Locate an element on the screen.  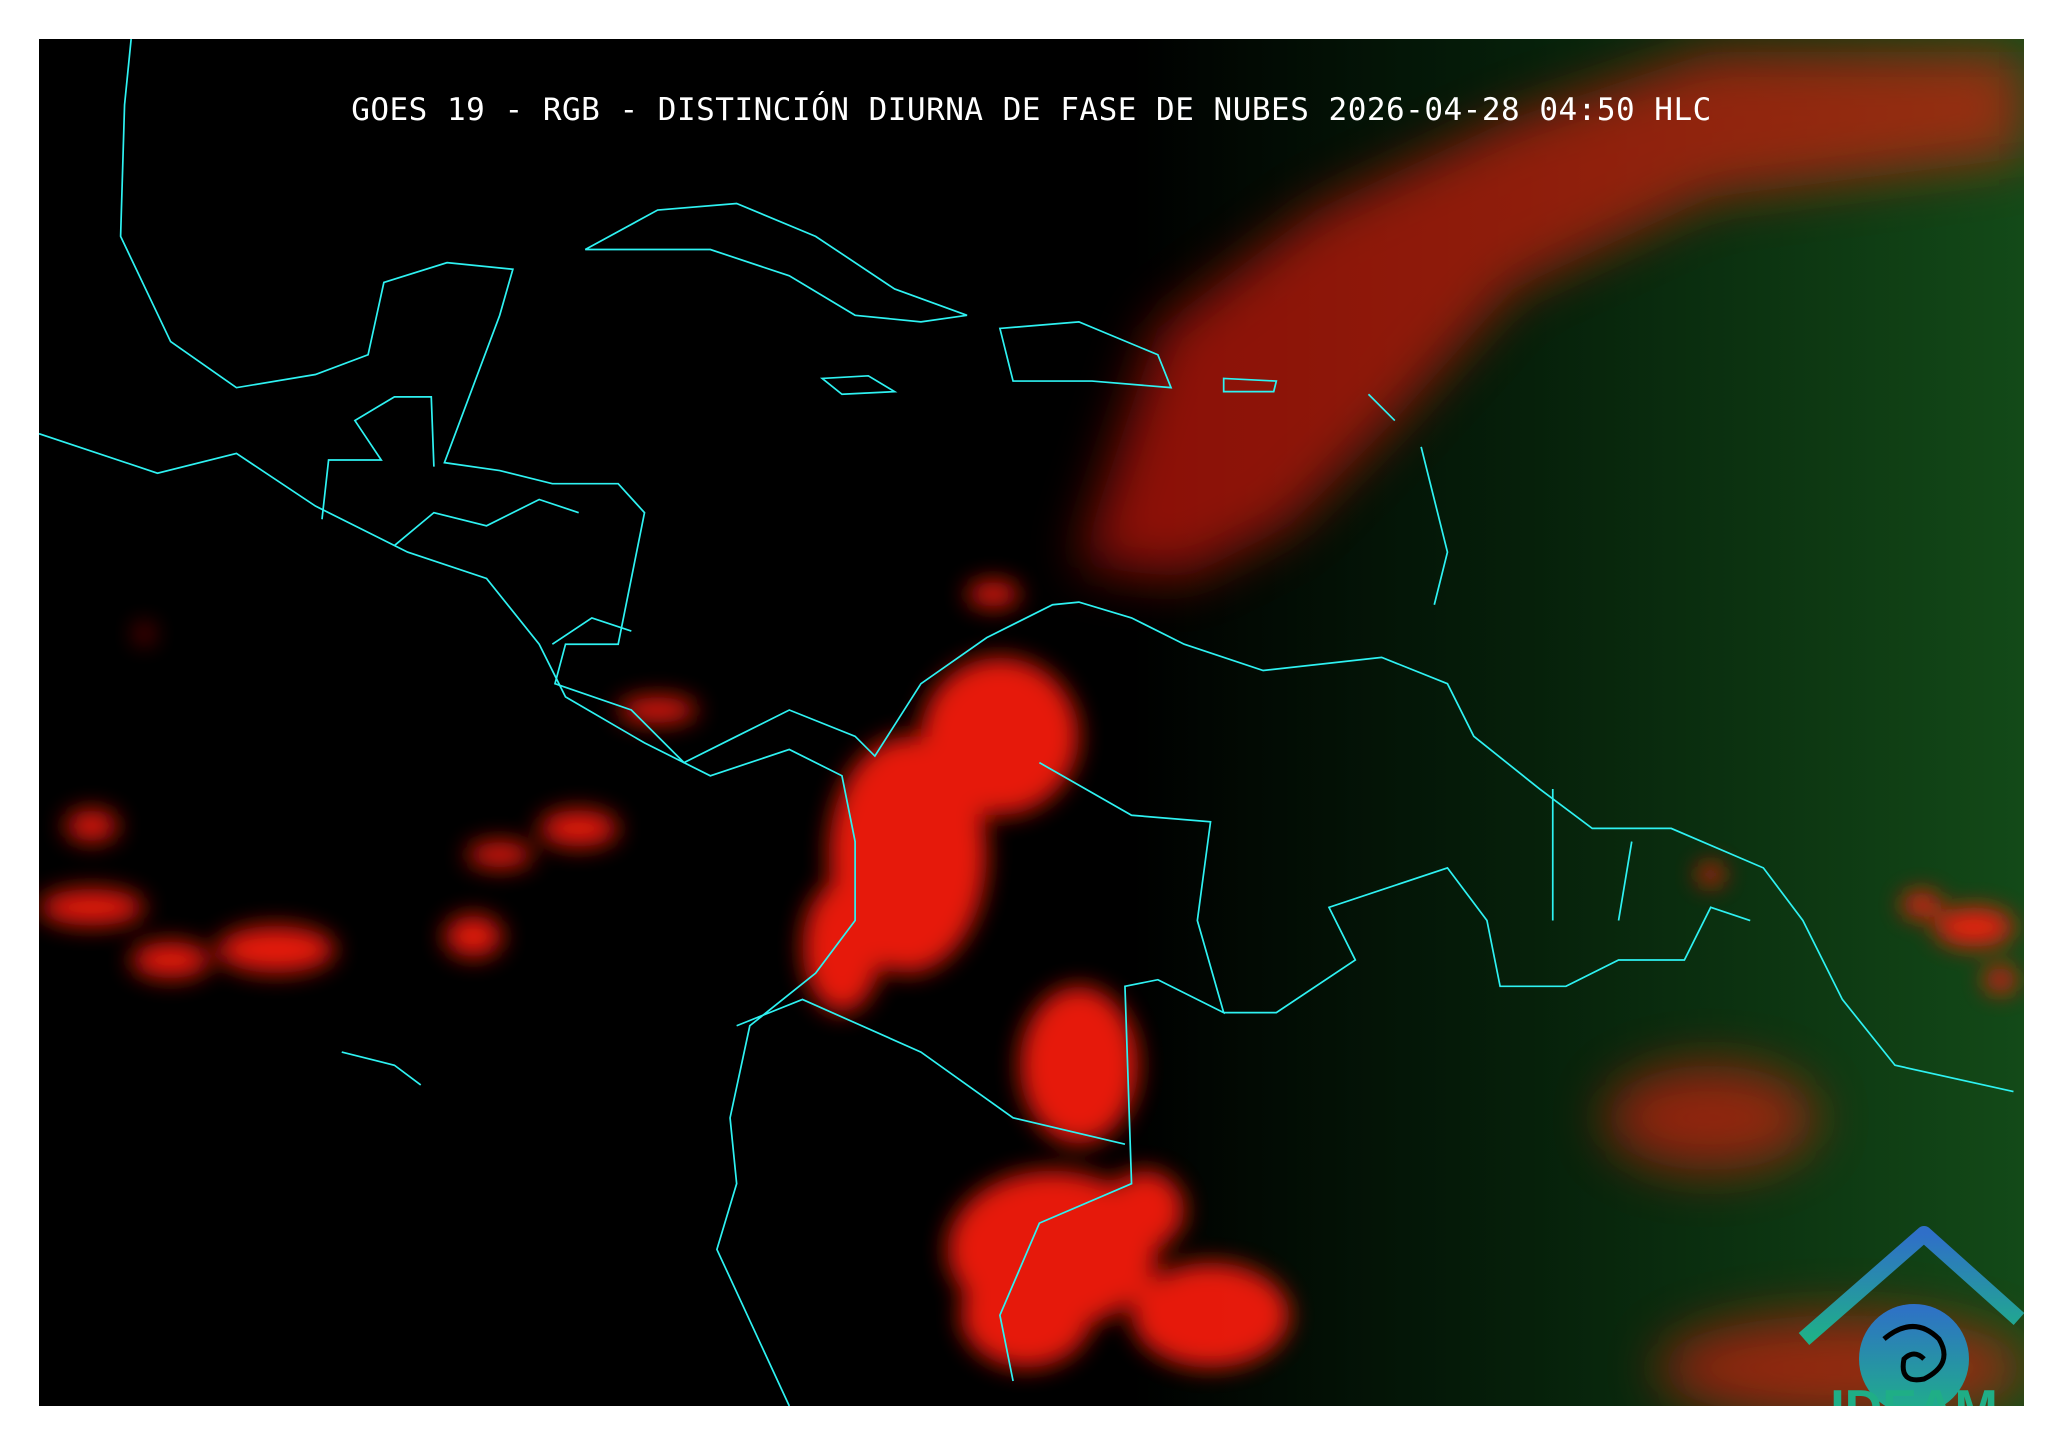
ideam-logo-icon is located at coordinates (1911, 1316).